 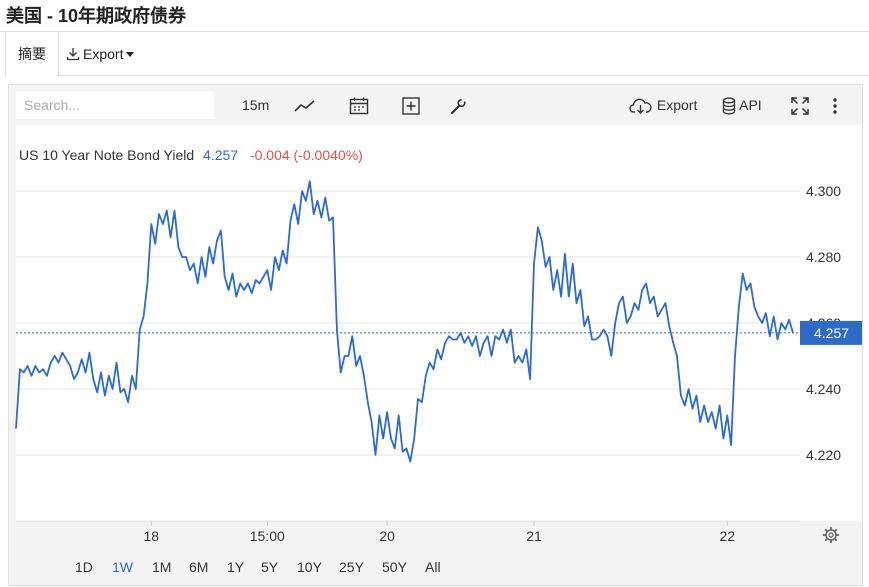 What do you see at coordinates (727, 536) in the screenshot?
I see `x-tick-label: 22` at bounding box center [727, 536].